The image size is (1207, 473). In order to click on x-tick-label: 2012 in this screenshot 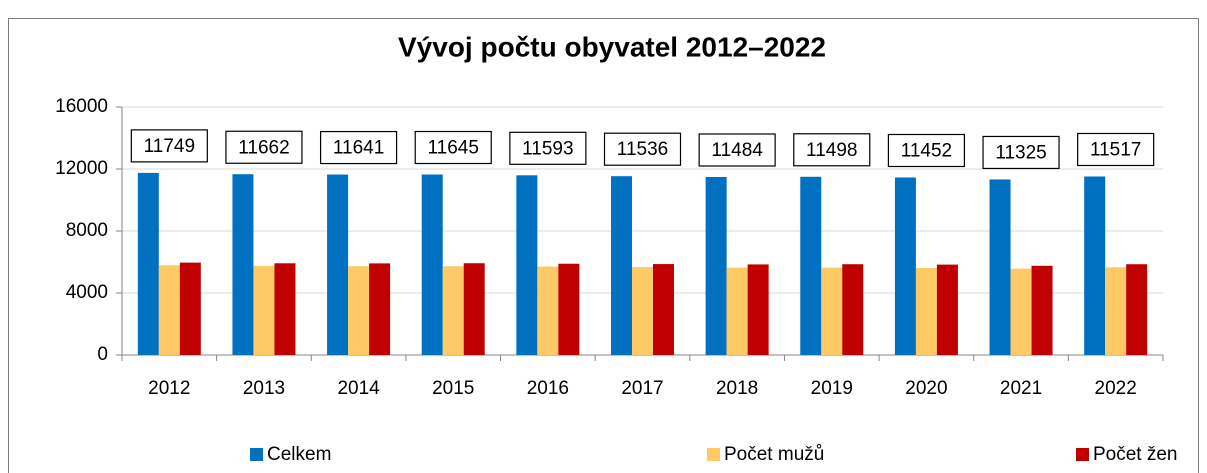, I will do `click(169, 388)`.